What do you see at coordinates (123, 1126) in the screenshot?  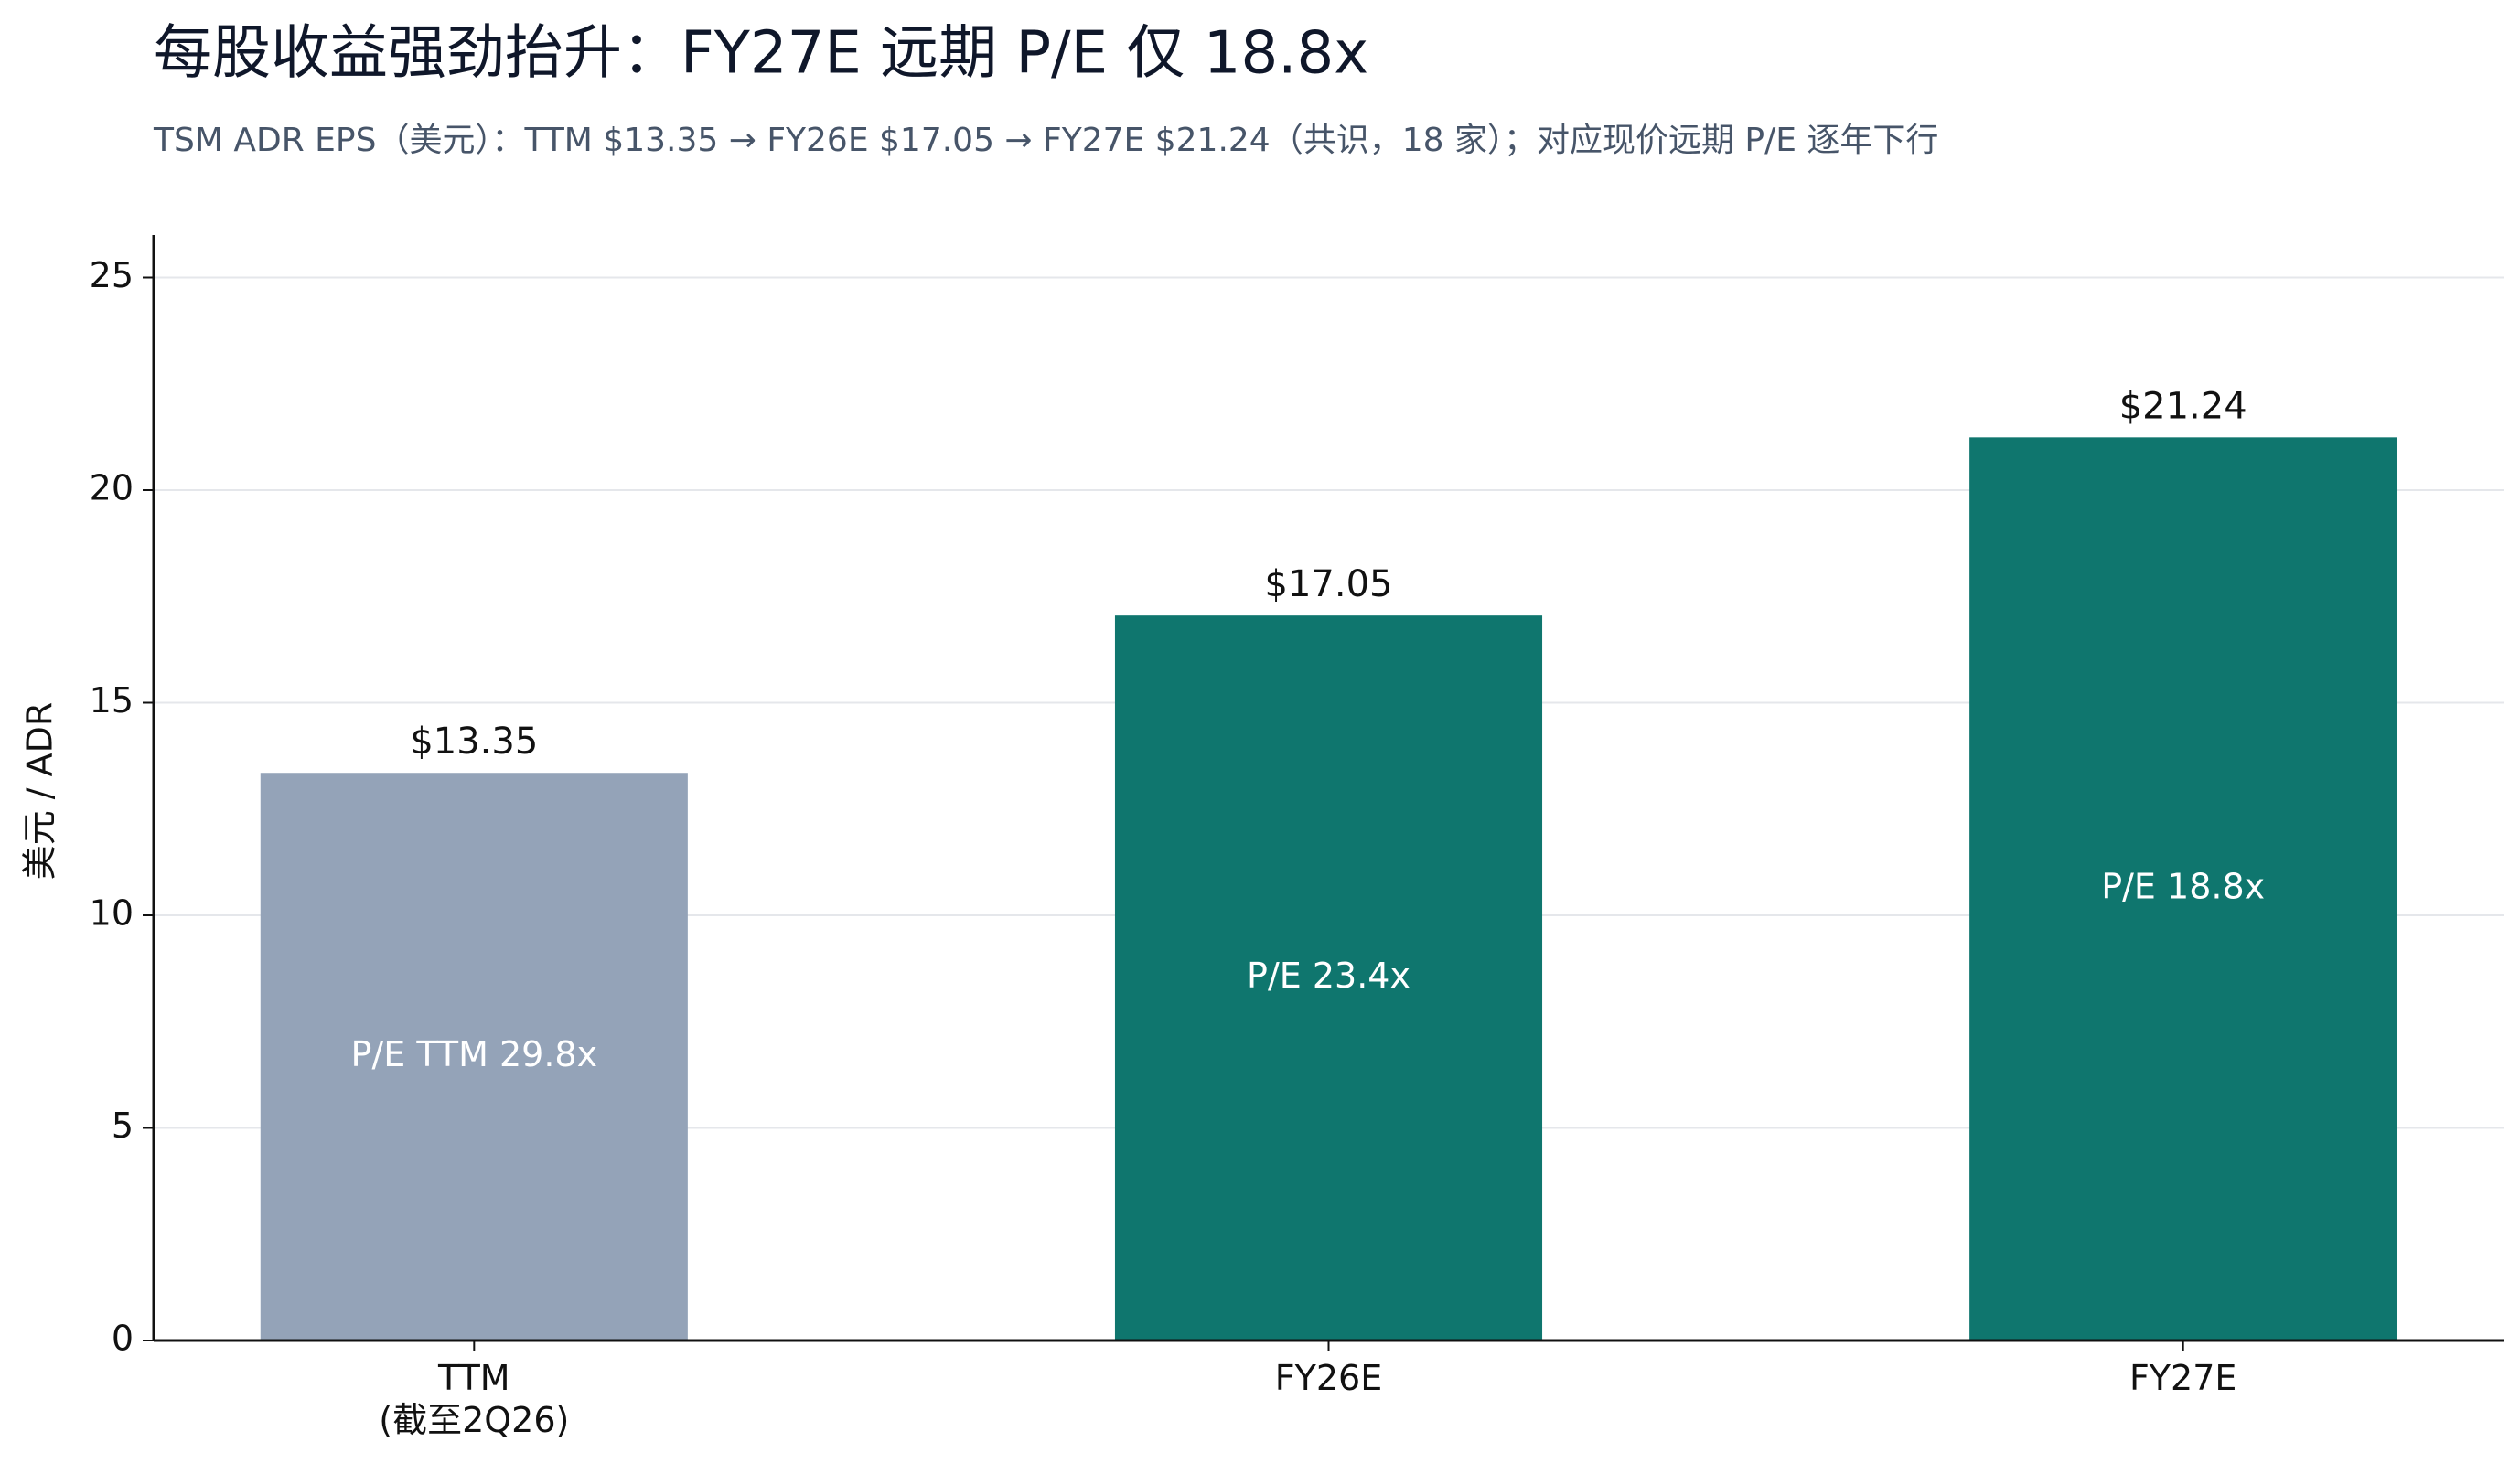 I see `y-tick-label: 5` at bounding box center [123, 1126].